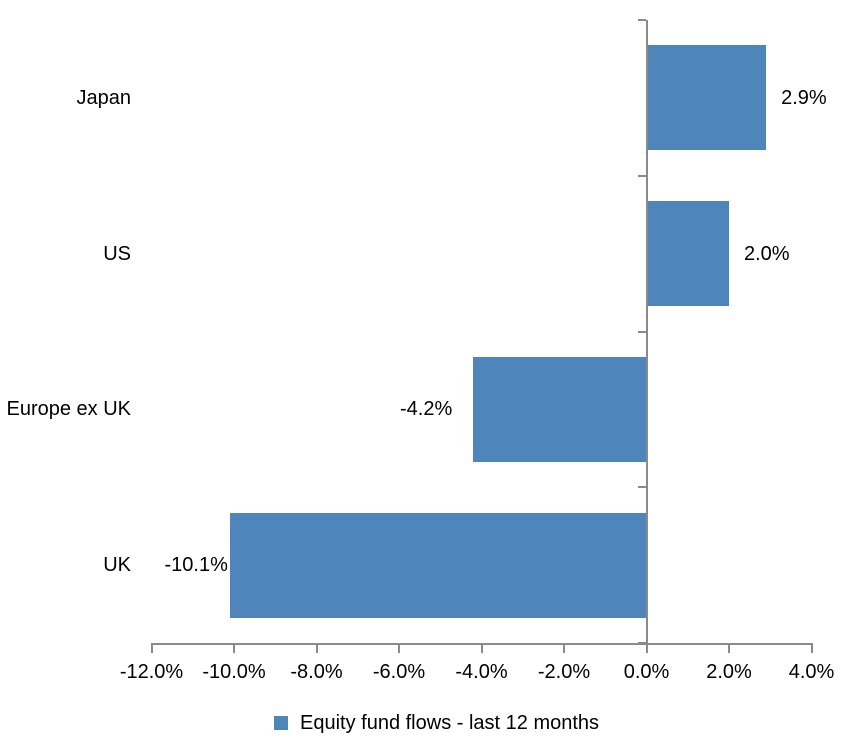 Image resolution: width=852 pixels, height=747 pixels. Describe the element at coordinates (117, 253) in the screenshot. I see `category-label: US` at that location.